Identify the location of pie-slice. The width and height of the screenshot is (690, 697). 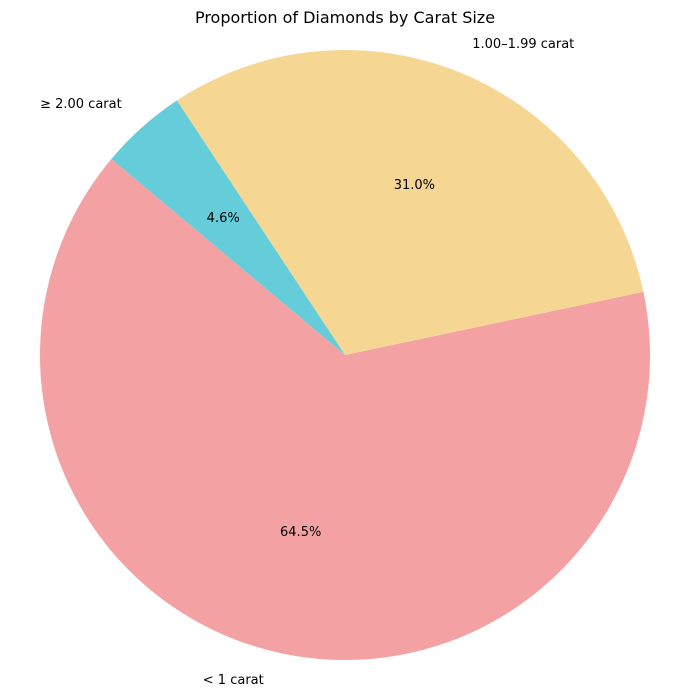
(228, 227).